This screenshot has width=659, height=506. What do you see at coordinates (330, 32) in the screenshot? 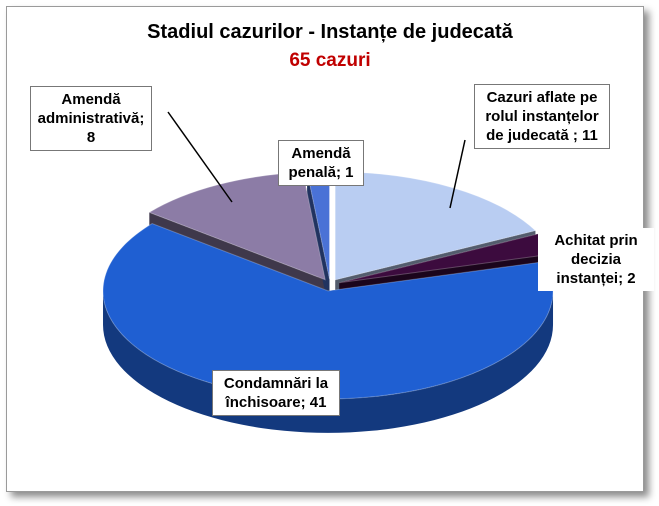
I see `chart-title: Stadiul cazurilor - Instanțe de judecată` at bounding box center [330, 32].